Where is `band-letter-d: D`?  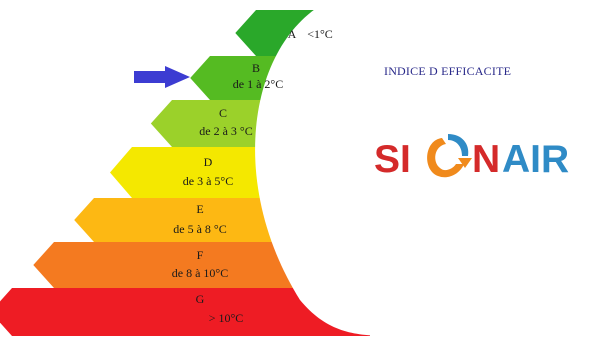 band-letter-d: D is located at coordinates (208, 162).